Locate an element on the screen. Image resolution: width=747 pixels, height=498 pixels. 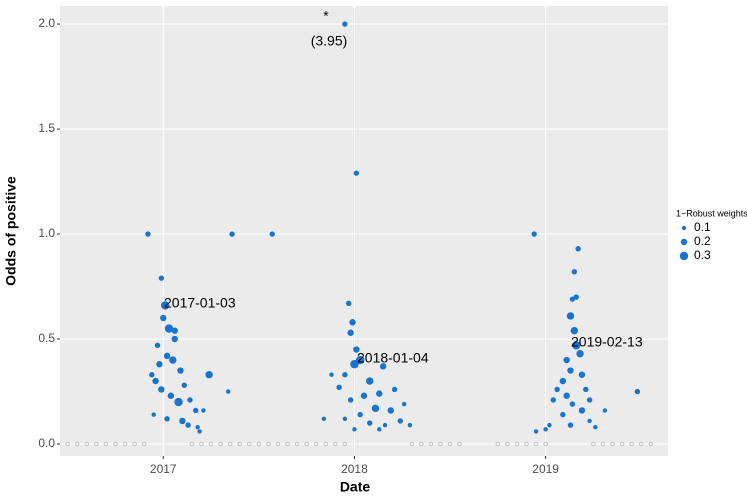
annotation: 2019‑02‑13 is located at coordinates (607, 342).